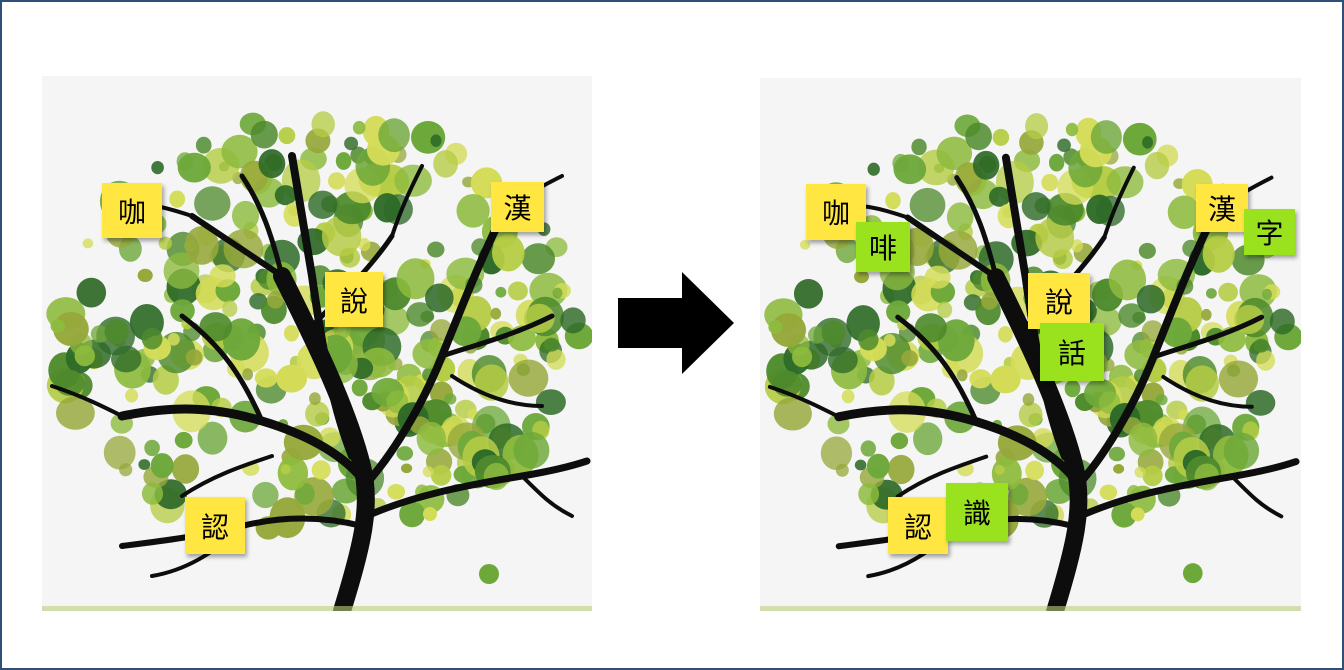  What do you see at coordinates (1166, 545) in the screenshot?
I see `fallen-leaves` at bounding box center [1166, 545].